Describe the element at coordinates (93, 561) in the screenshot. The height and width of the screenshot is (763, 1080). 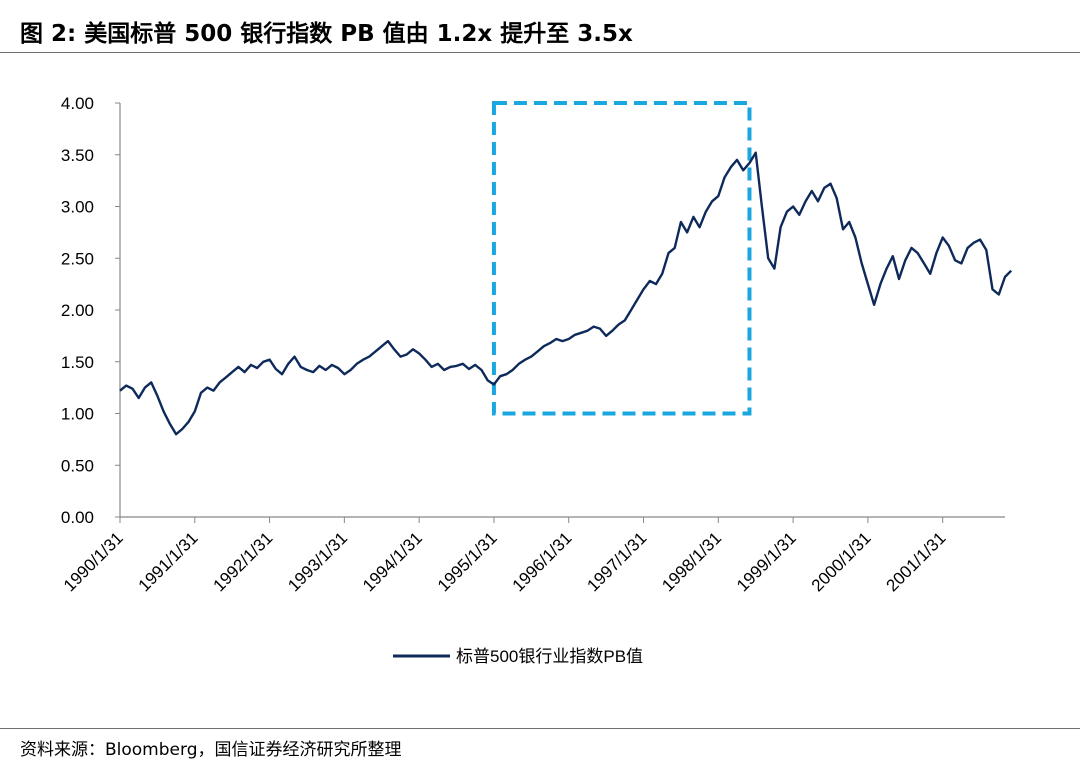
I see `x-tick-label: 1990/1/31` at that location.